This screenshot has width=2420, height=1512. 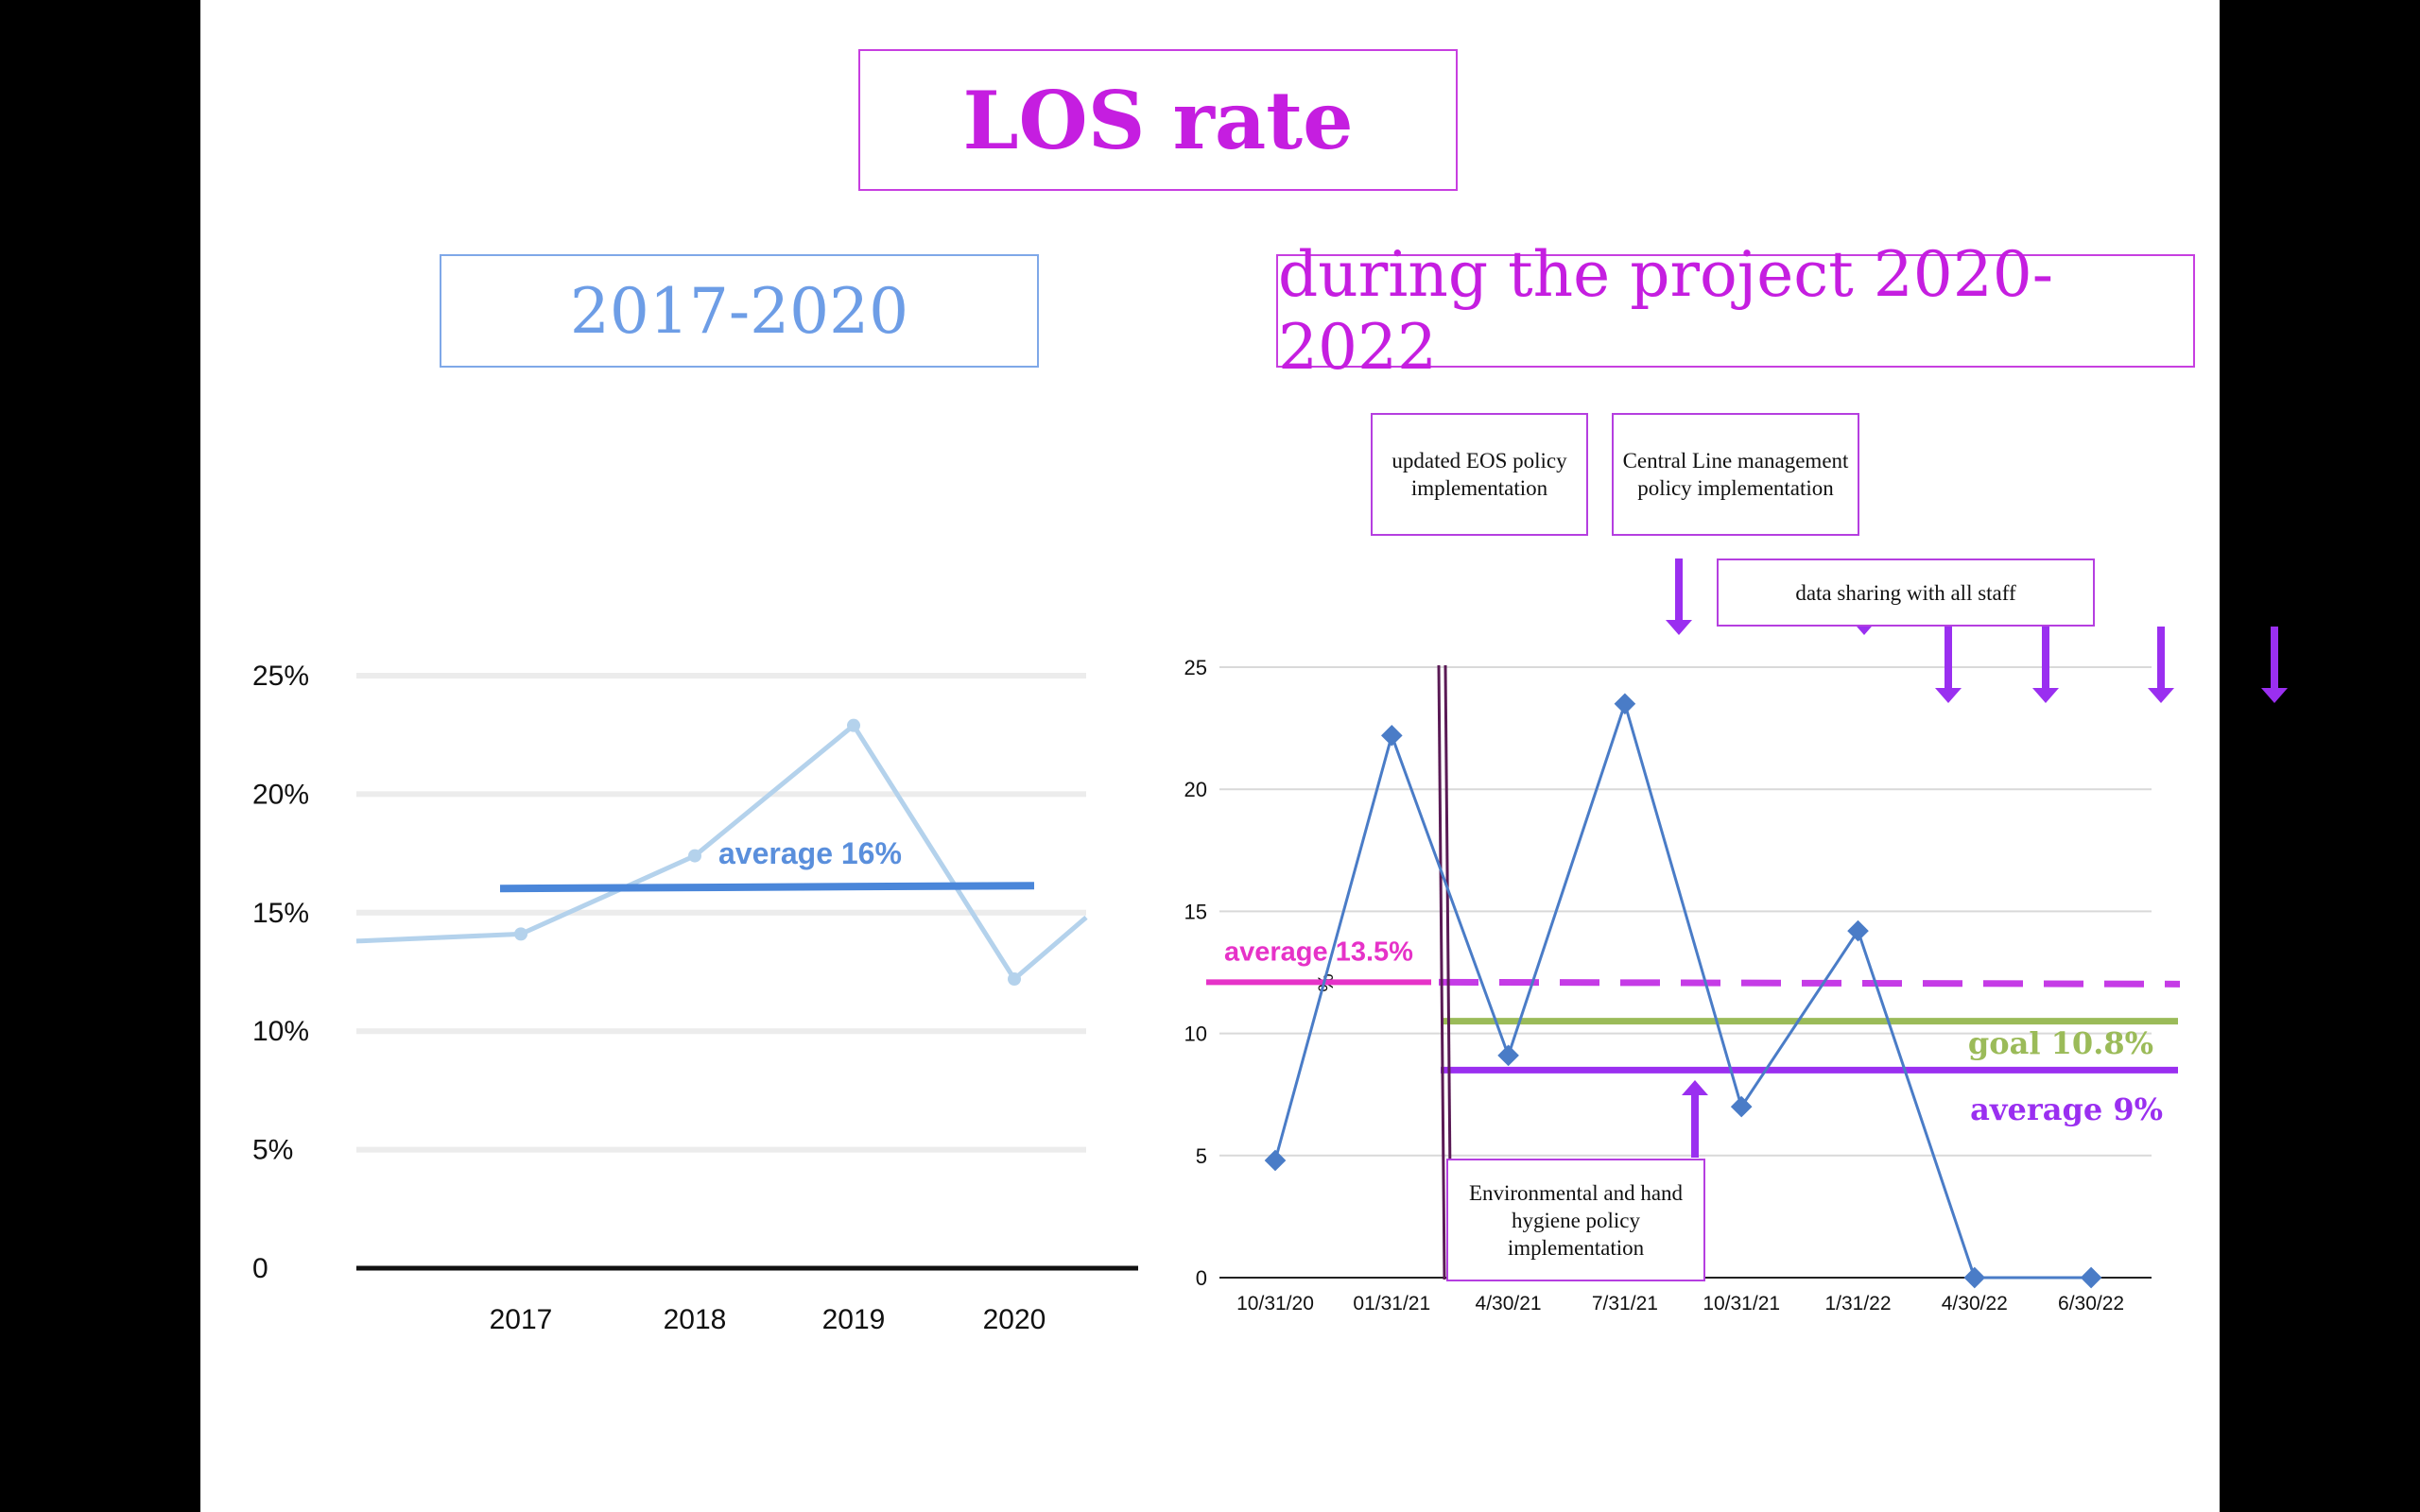 I want to click on left-series-line, so click(x=721, y=852).